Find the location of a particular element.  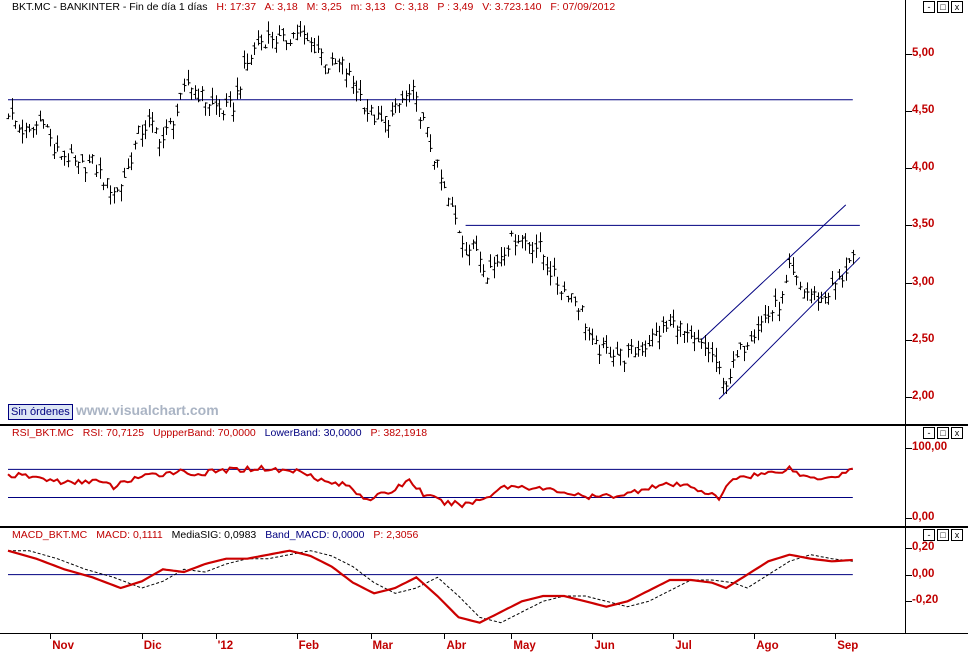

macd-header-name: MACD_BKT.MC is located at coordinates (50, 535).